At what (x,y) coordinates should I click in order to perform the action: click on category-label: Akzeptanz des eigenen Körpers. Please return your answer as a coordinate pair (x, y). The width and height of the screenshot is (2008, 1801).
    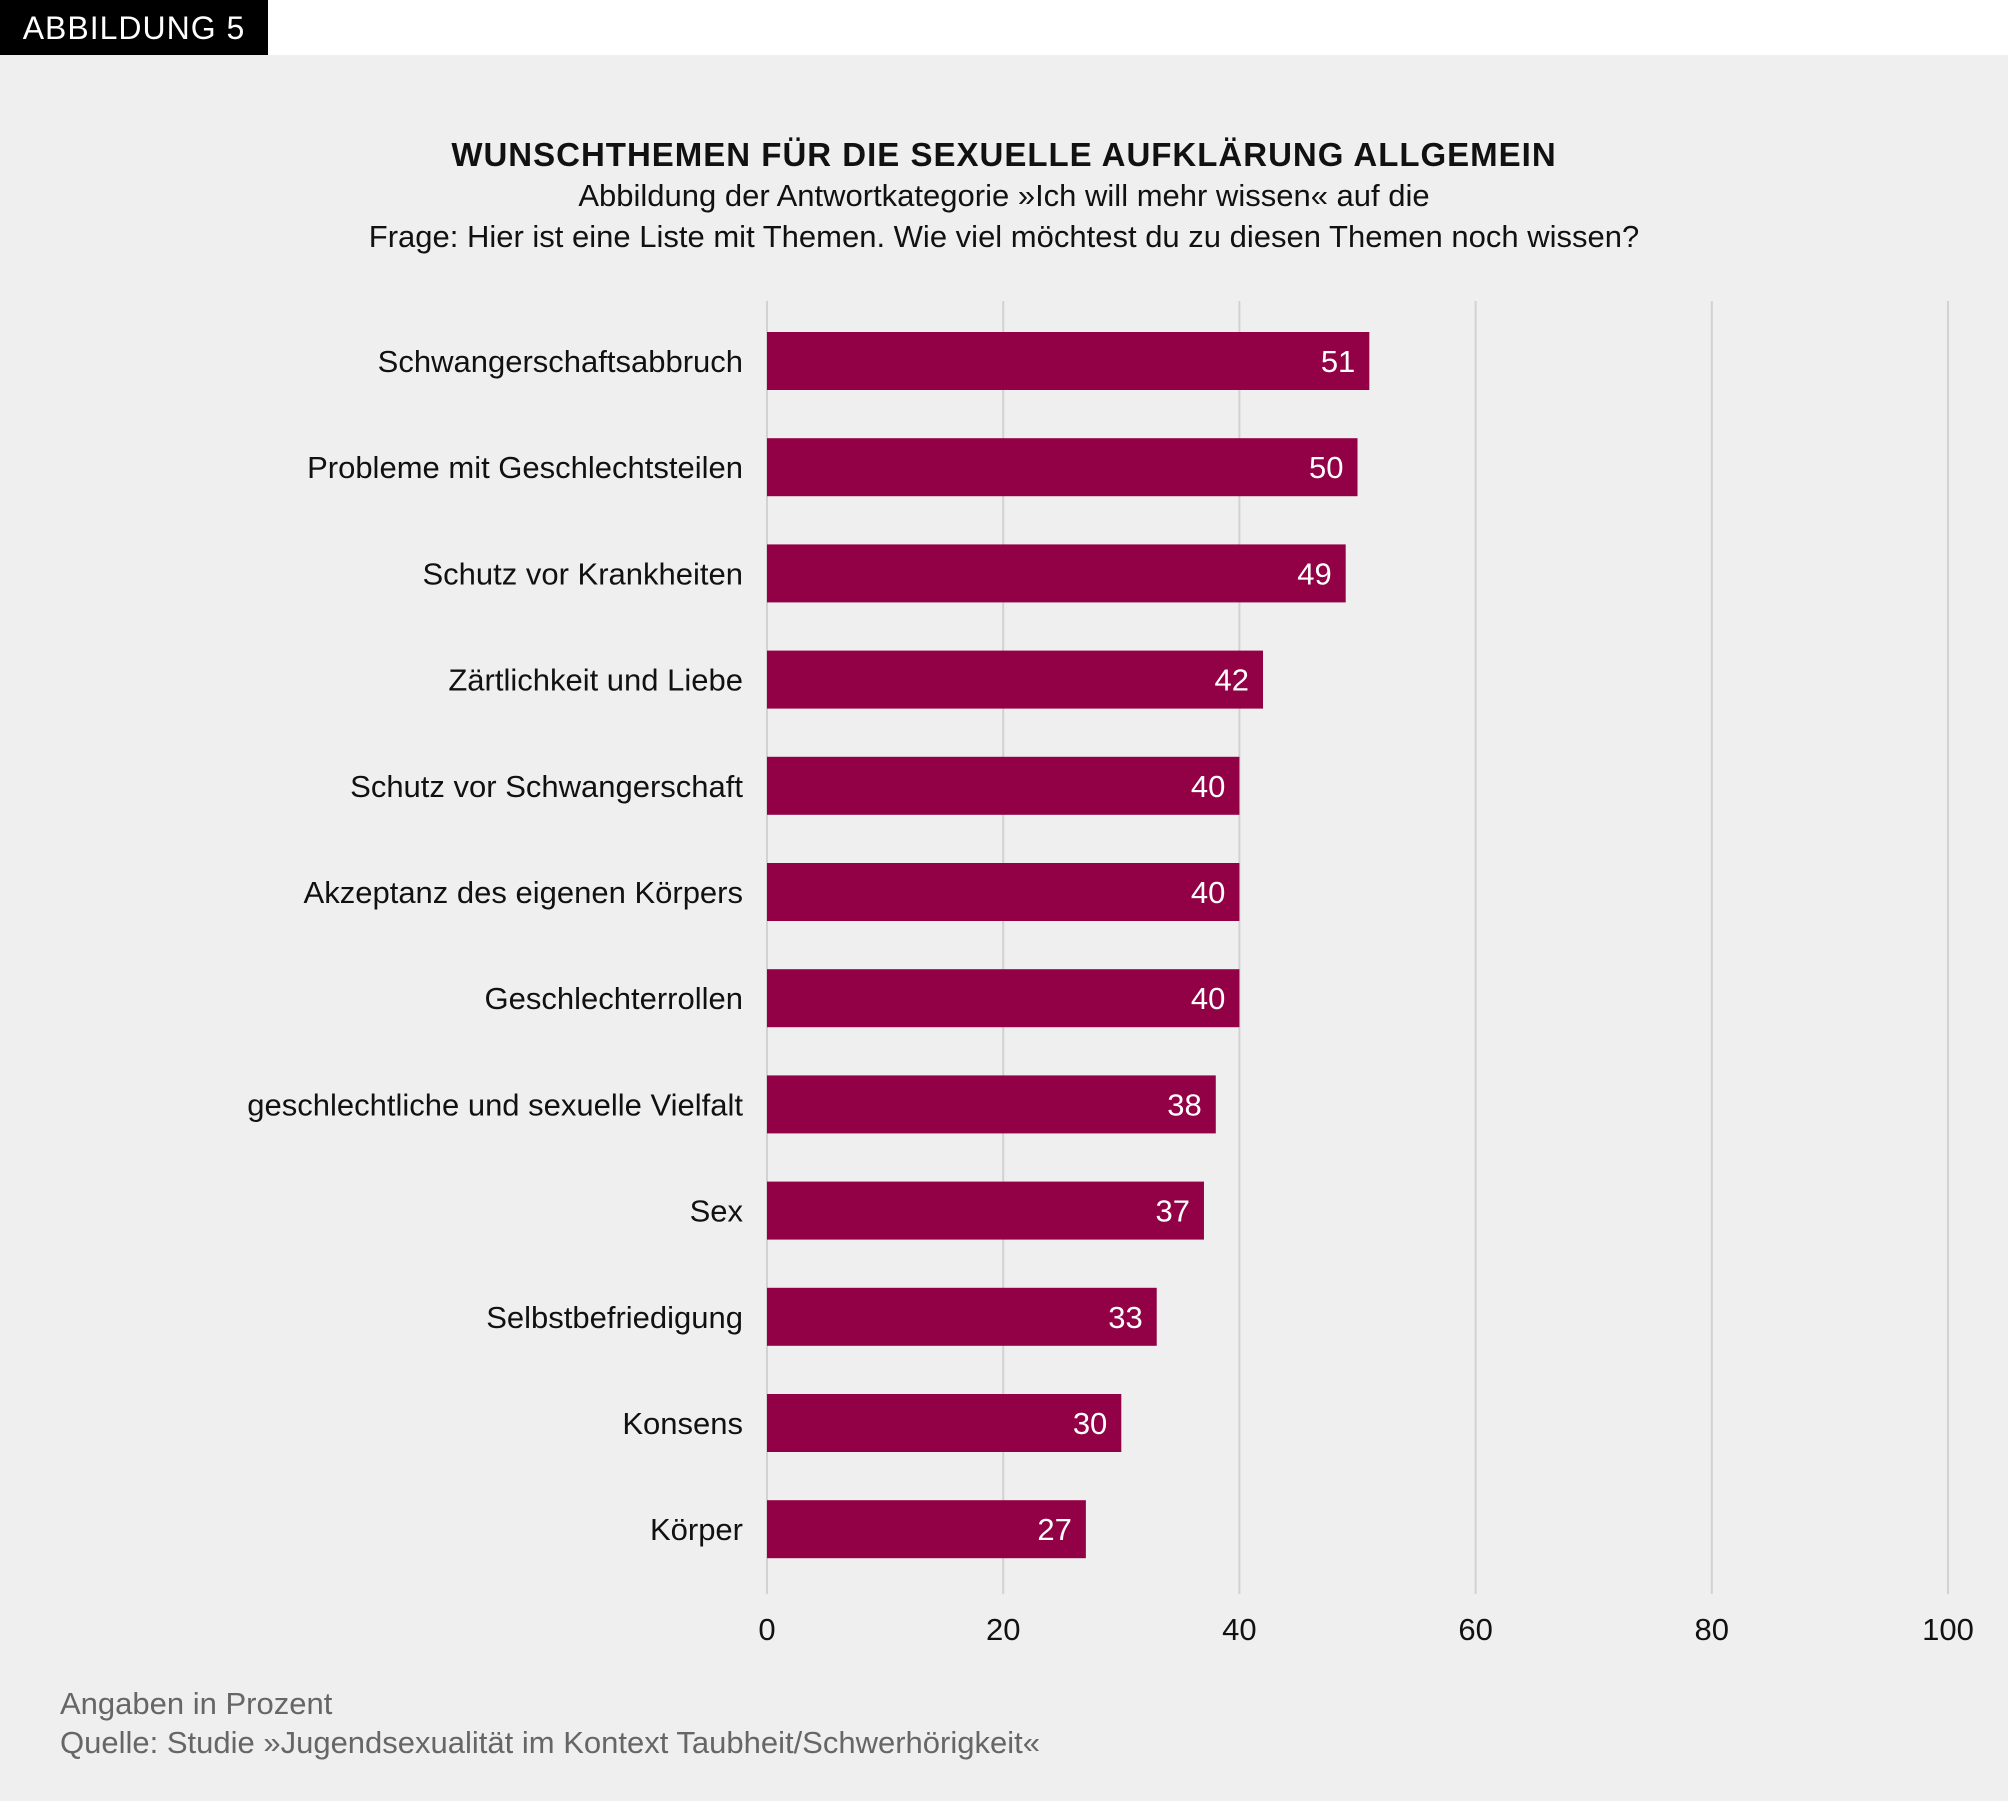
    Looking at the image, I should click on (523, 892).